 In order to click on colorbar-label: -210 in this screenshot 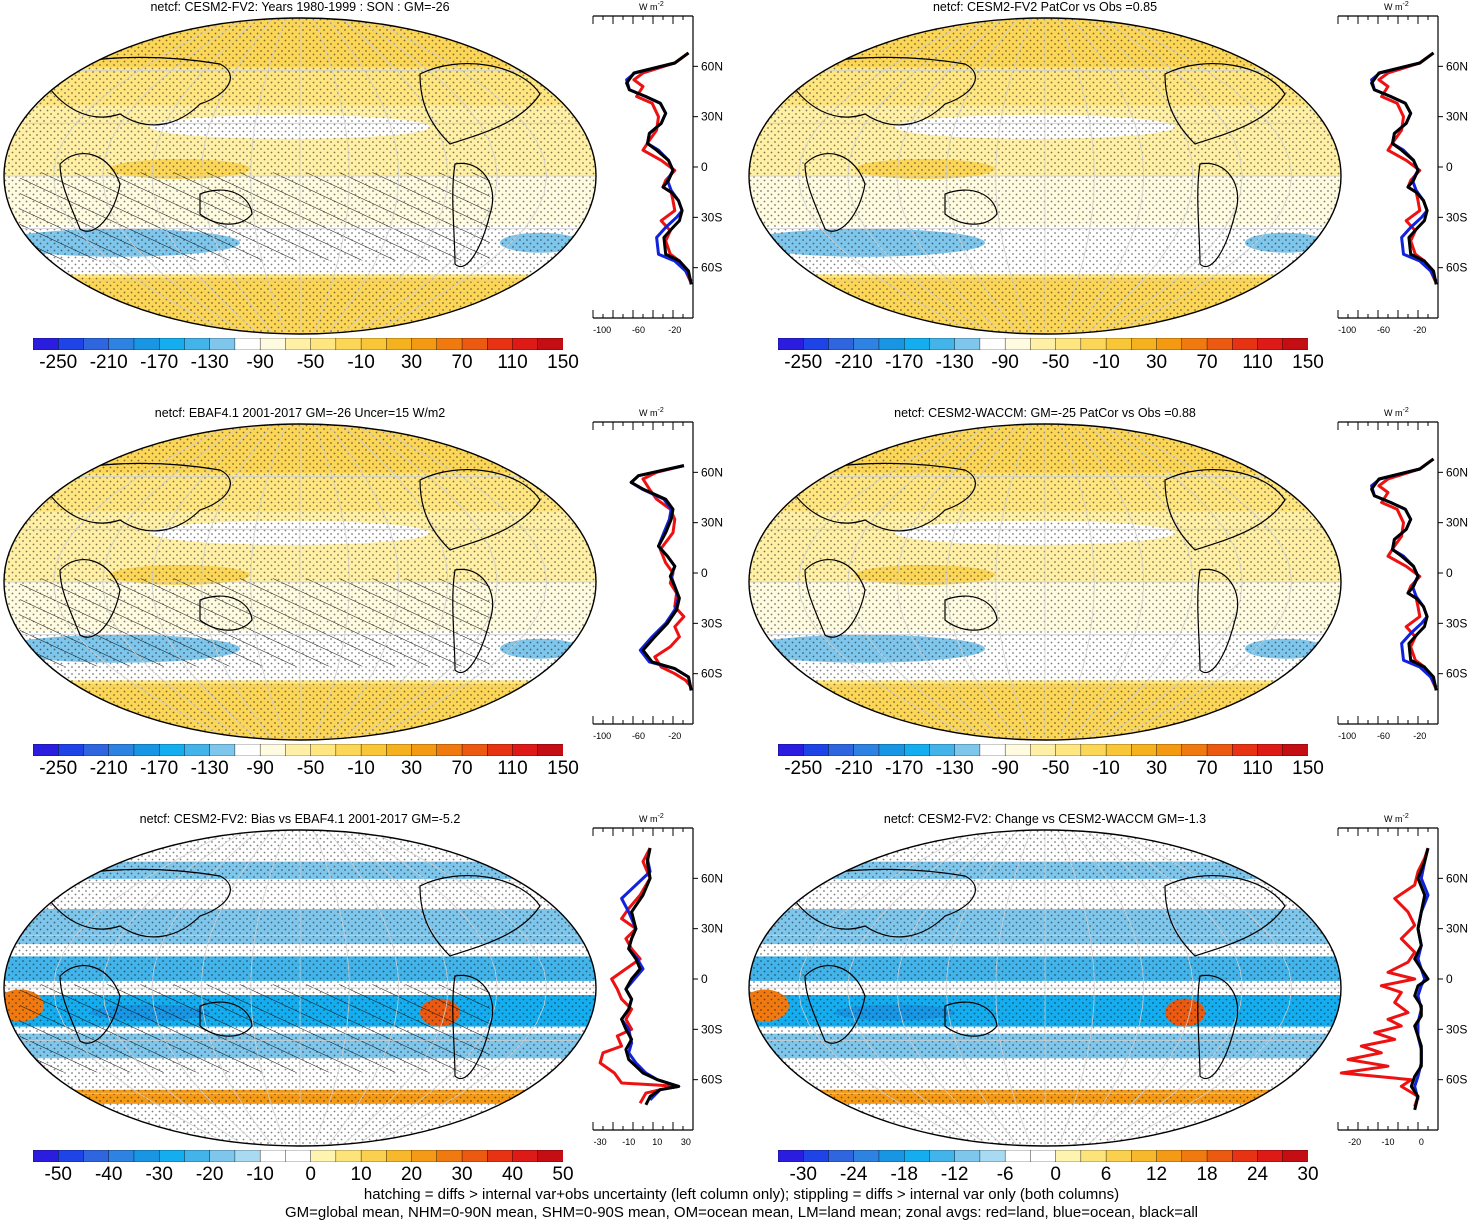, I will do `click(853, 362)`.